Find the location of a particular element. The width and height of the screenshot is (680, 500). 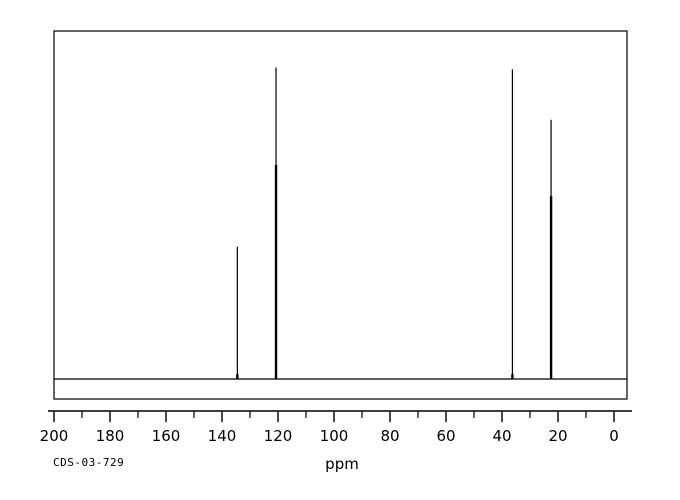

x-axis-title: ppm is located at coordinates (342, 464).